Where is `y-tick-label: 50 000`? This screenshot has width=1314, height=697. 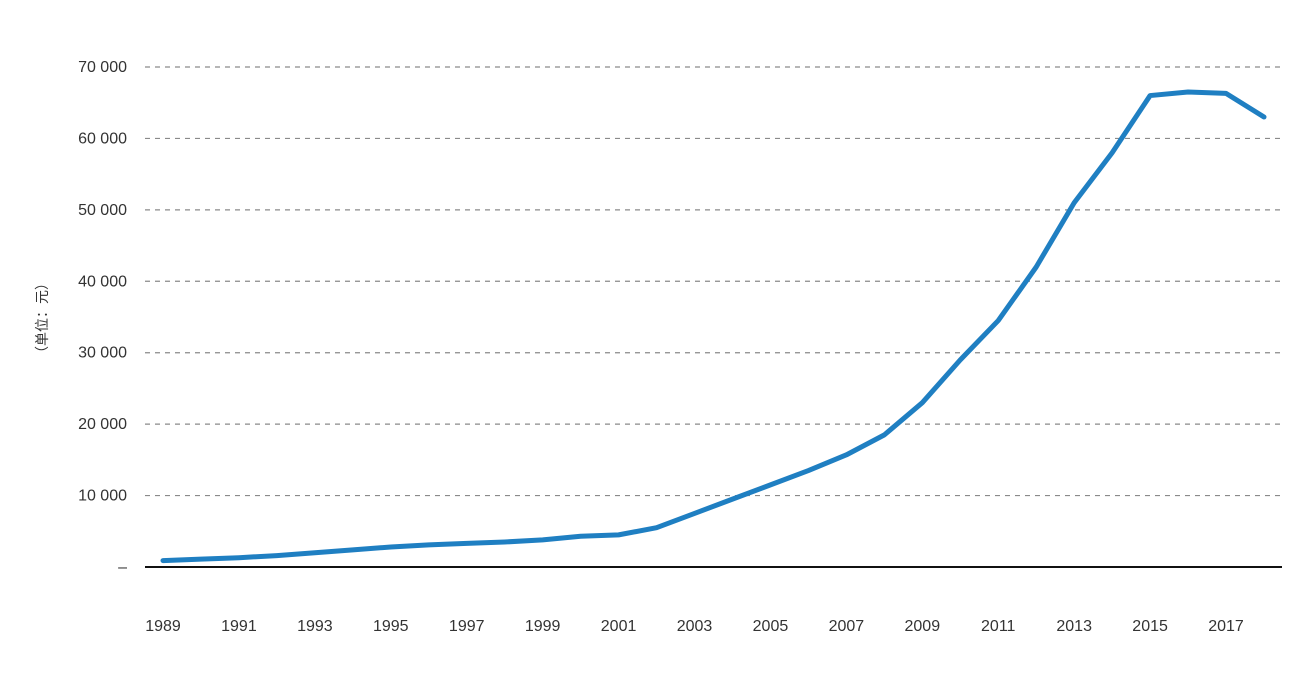 y-tick-label: 50 000 is located at coordinates (102, 210).